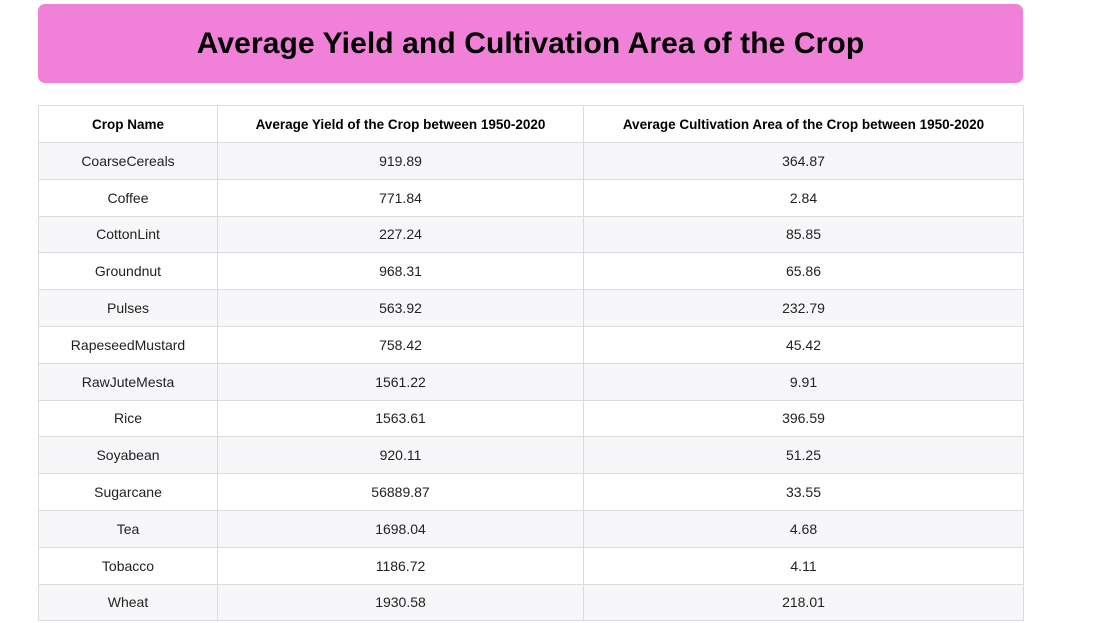  What do you see at coordinates (128, 124) in the screenshot?
I see `column-header-crop-name: Crop Name` at bounding box center [128, 124].